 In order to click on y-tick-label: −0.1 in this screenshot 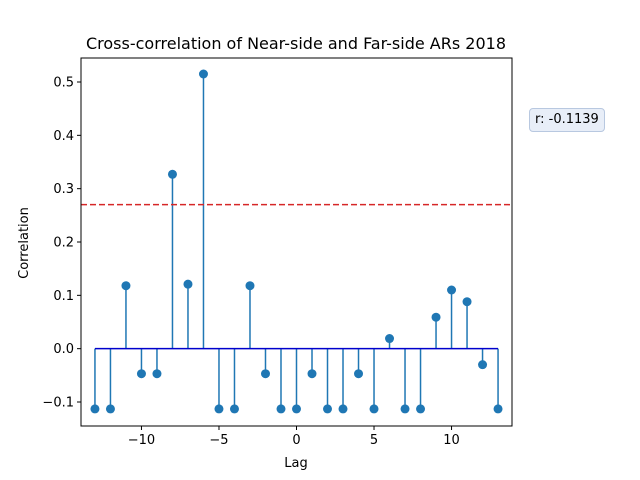, I will do `click(58, 403)`.